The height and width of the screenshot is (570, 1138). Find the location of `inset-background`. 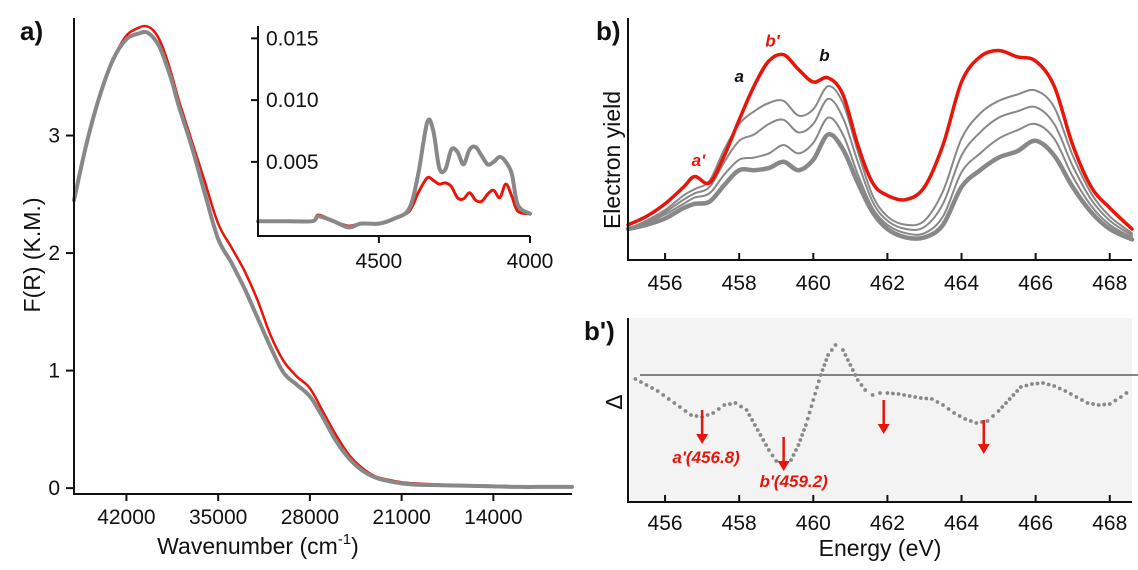

inset-background is located at coordinates (394, 131).